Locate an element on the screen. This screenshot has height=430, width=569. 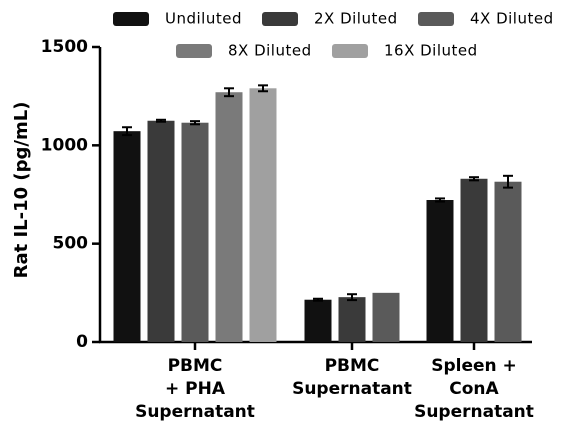
y-tick-label: 1000 is located at coordinates (64, 145).